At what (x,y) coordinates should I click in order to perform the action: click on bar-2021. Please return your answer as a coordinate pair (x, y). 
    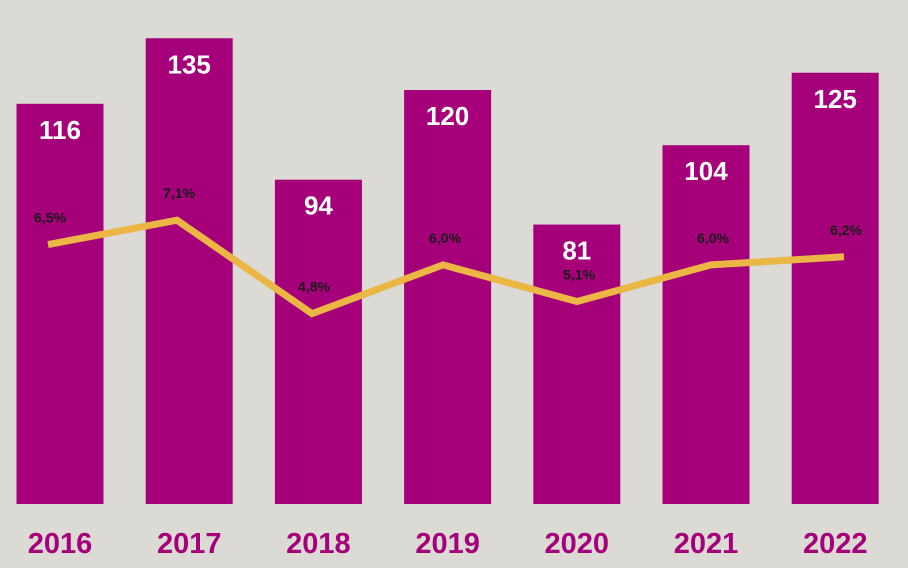
    Looking at the image, I should click on (706, 324).